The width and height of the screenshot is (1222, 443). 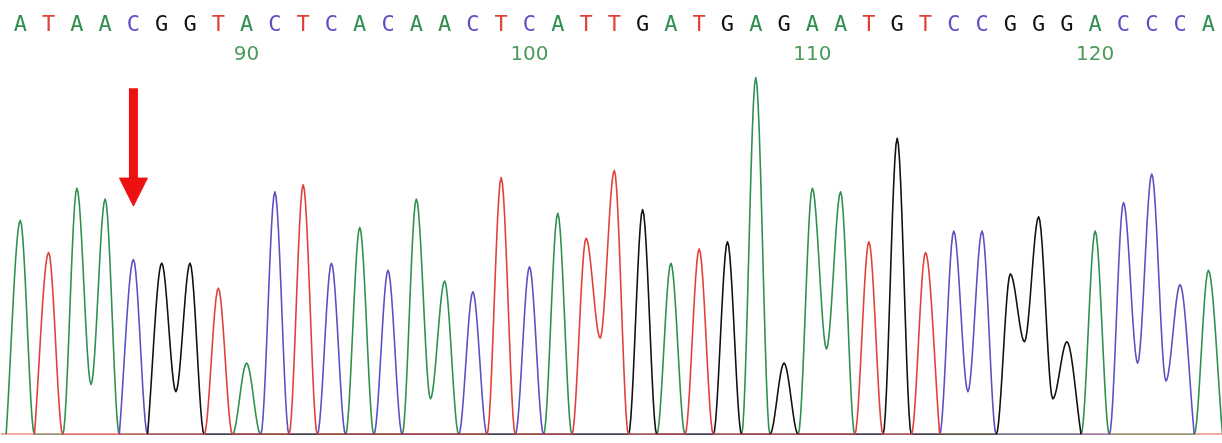 I want to click on x-tick-label: 90, so click(x=246, y=52).